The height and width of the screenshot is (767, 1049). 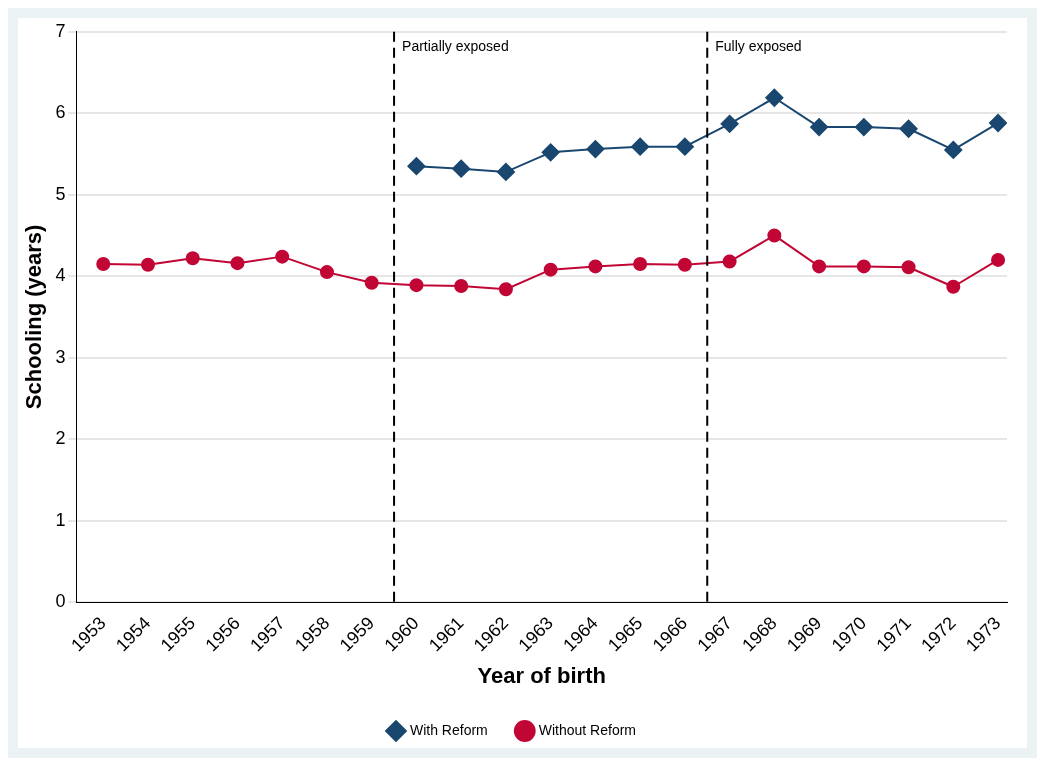 I want to click on y-tick-label: 2, so click(x=60, y=438).